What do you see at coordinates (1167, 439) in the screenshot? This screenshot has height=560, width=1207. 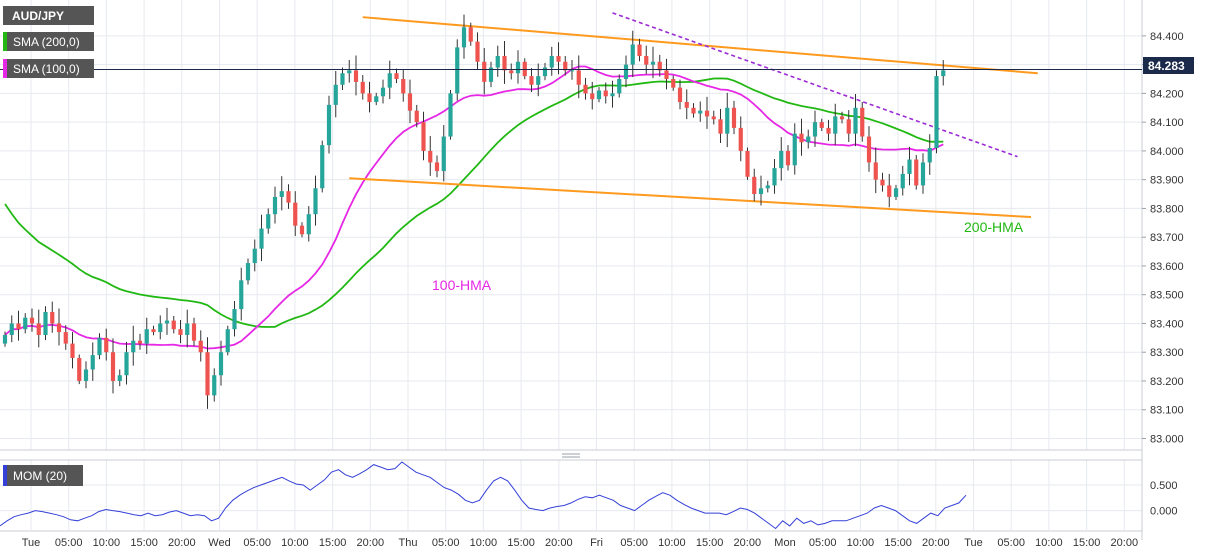 I see `price-tick-label: 83.000` at bounding box center [1167, 439].